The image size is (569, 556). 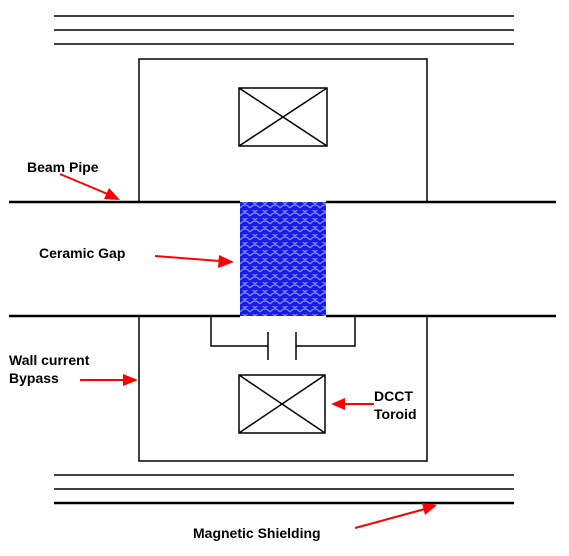 I want to click on upper-housing, so click(x=283, y=130).